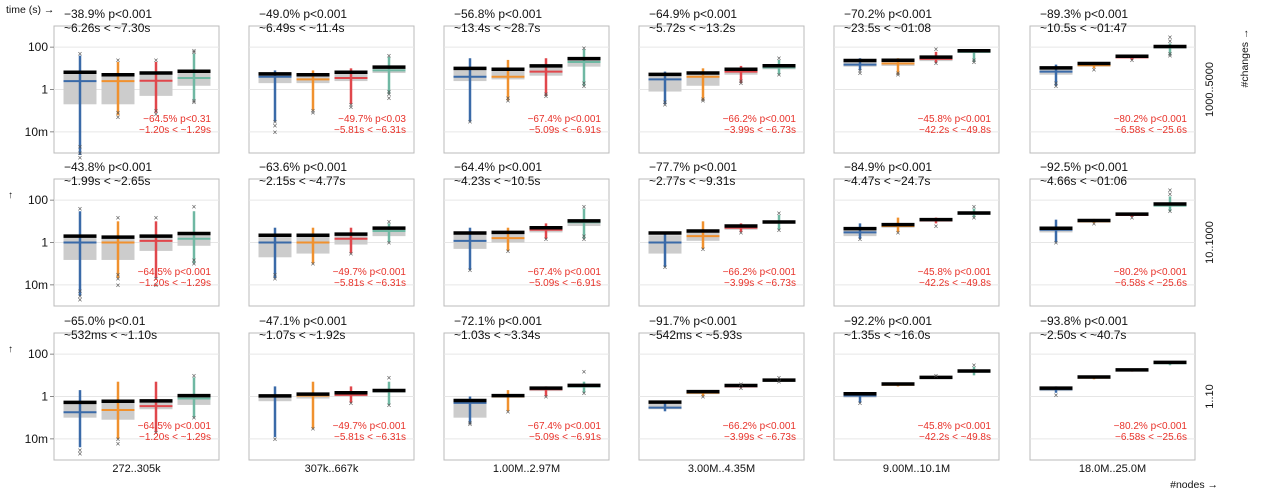  Describe the element at coordinates (1194, 485) in the screenshot. I see `x-axis-title: #nodes →` at that location.